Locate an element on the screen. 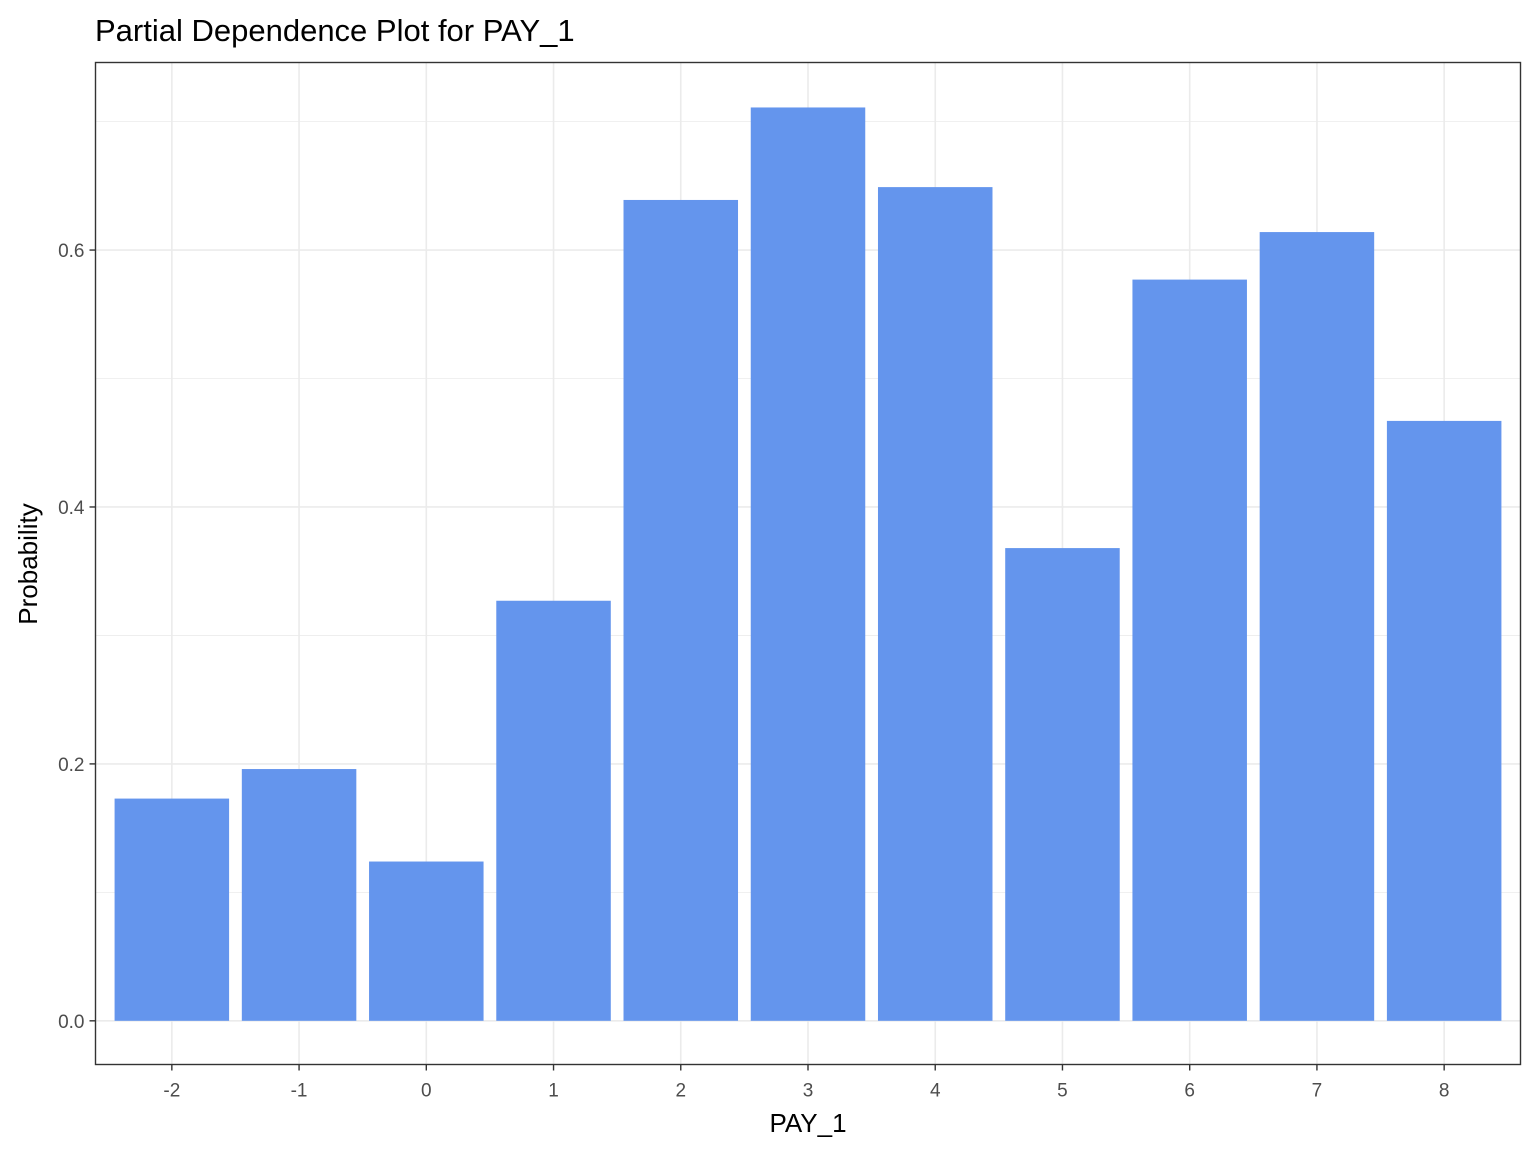  x-tick-label: 7 is located at coordinates (1317, 1091).